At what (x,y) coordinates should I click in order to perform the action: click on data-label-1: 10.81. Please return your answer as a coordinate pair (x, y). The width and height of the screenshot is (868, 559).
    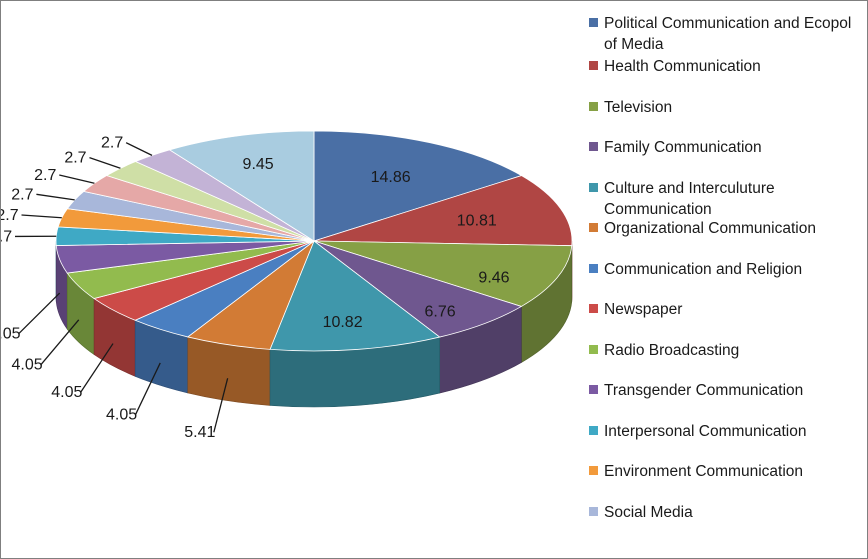
    Looking at the image, I should click on (477, 221).